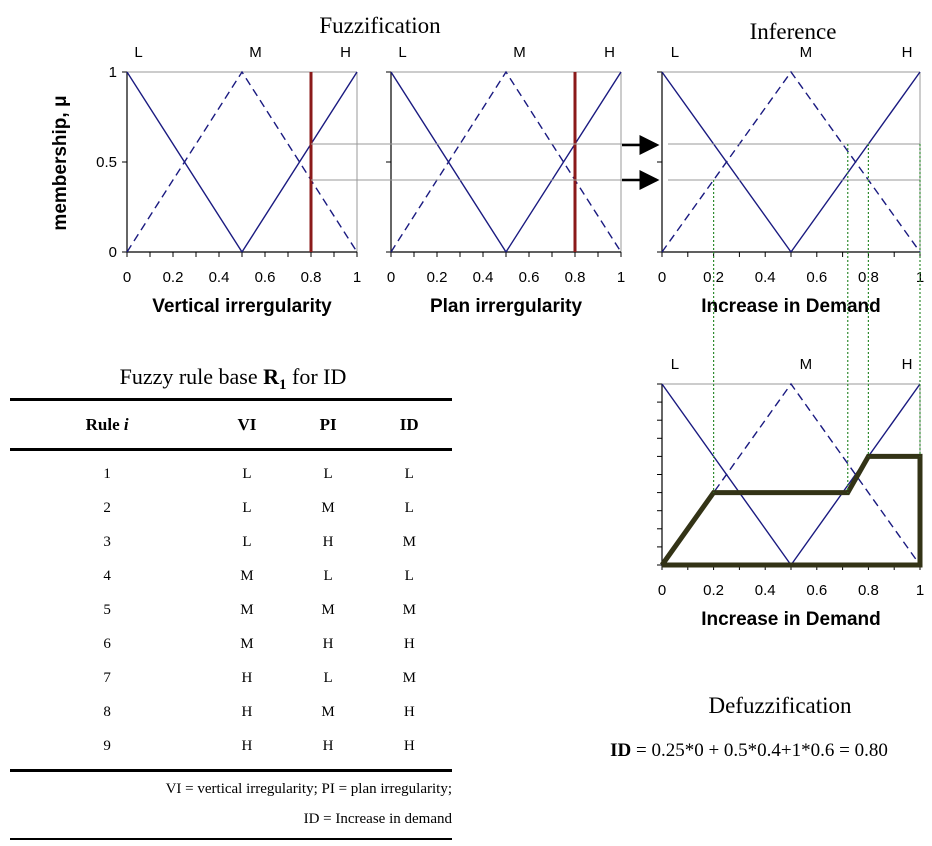 This screenshot has height=846, width=932. Describe the element at coordinates (231, 644) in the screenshot. I see `table-row: 6 M H H` at that location.